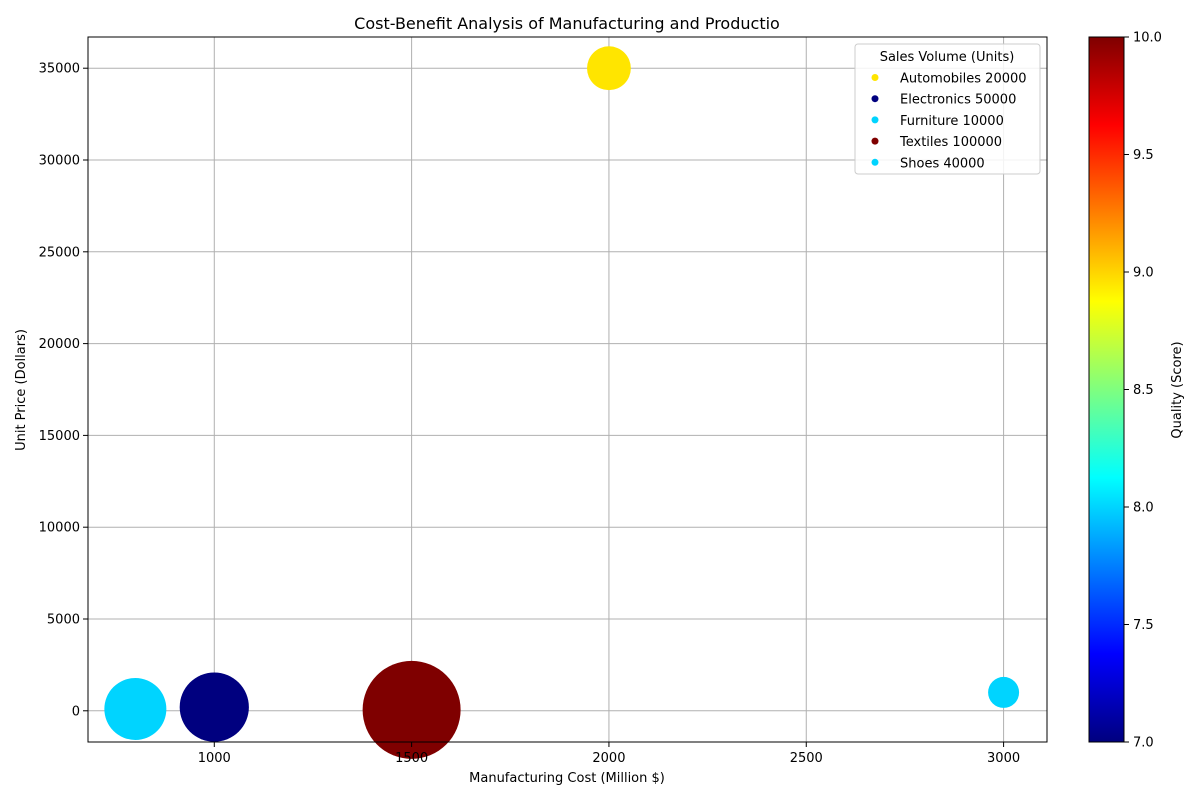  Describe the element at coordinates (1143, 273) in the screenshot. I see `colorbar-tick-label: 9.0` at that location.